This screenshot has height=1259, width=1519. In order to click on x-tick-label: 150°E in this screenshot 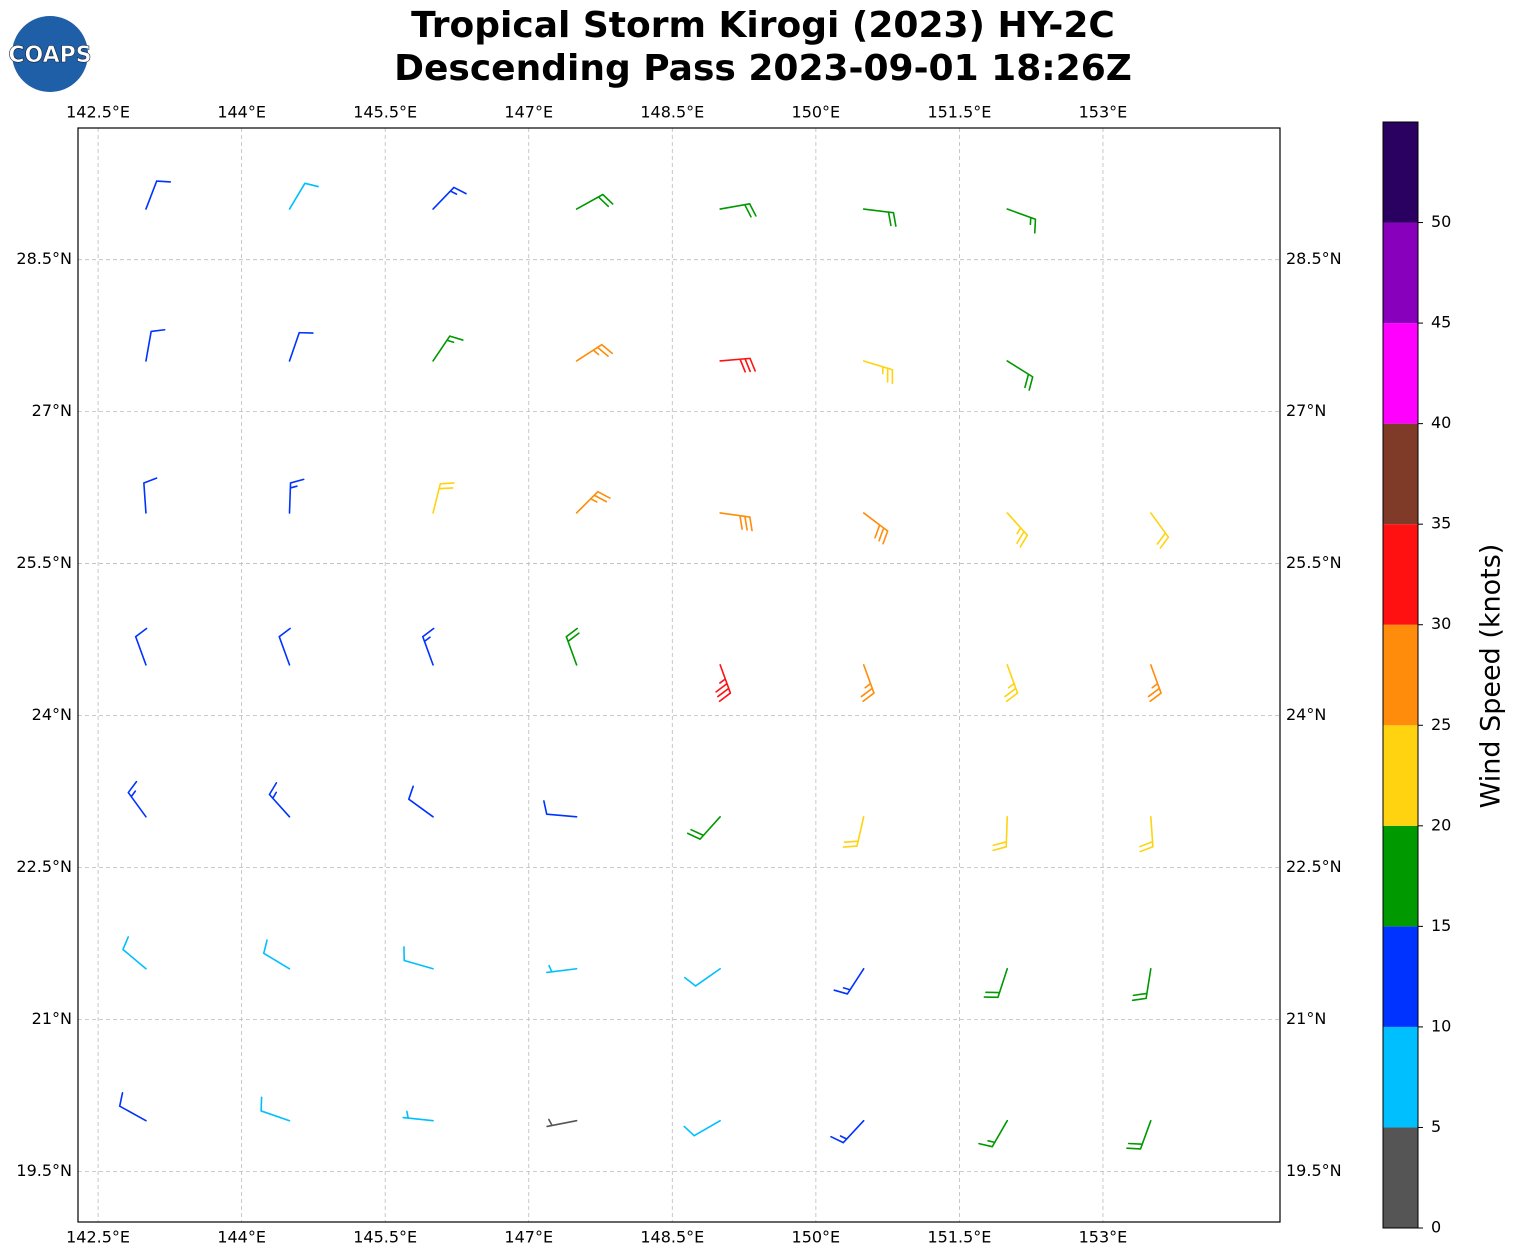, I will do `click(816, 112)`.